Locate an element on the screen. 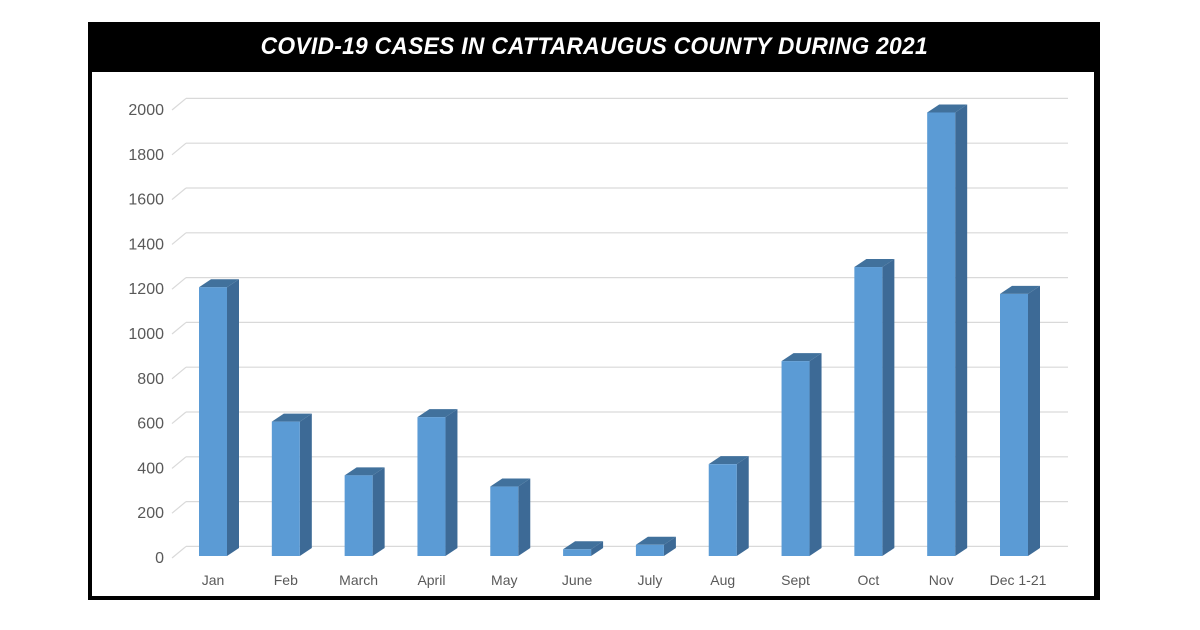 The height and width of the screenshot is (630, 1200). bar-aug is located at coordinates (728, 506).